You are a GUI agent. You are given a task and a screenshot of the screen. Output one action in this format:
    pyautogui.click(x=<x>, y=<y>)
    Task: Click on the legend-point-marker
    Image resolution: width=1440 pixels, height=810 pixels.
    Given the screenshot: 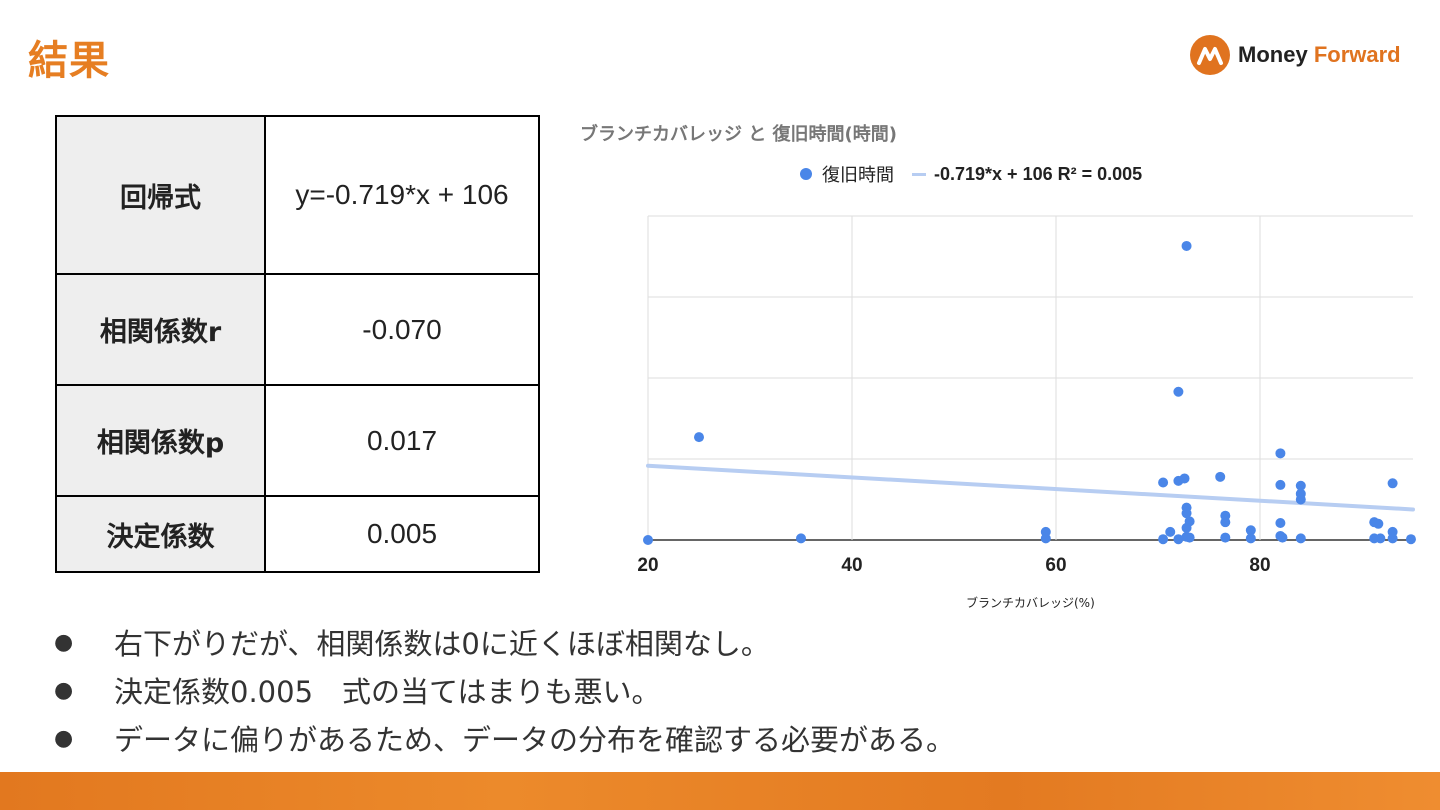 What is the action you would take?
    pyautogui.click(x=806, y=174)
    